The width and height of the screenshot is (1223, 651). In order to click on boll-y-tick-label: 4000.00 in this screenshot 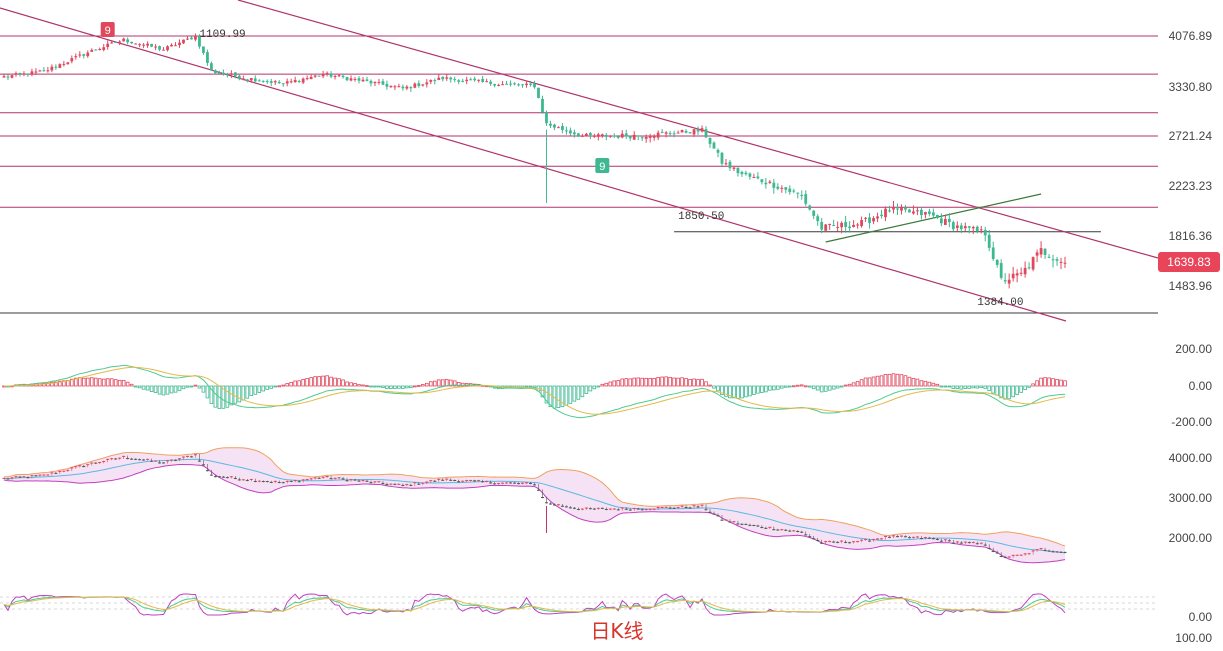, I will do `click(1191, 458)`.